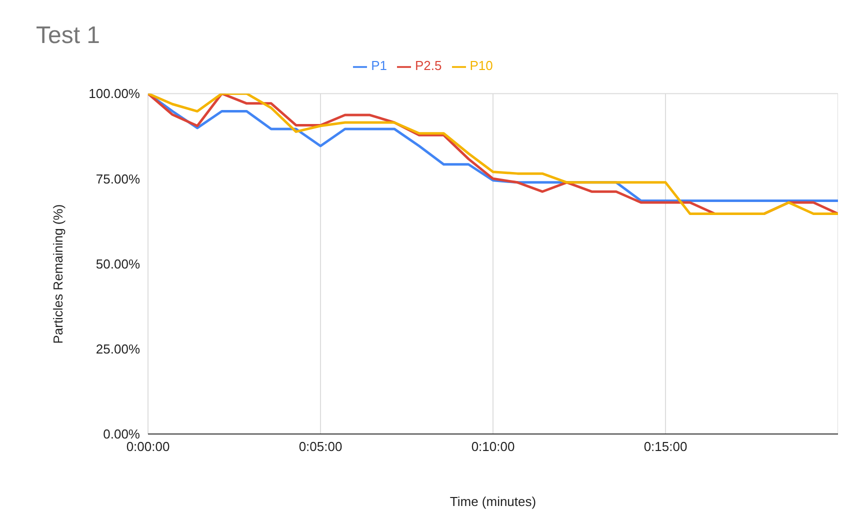 The image size is (846, 522). Describe the element at coordinates (118, 349) in the screenshot. I see `y-tick-label: 25.00%` at that location.